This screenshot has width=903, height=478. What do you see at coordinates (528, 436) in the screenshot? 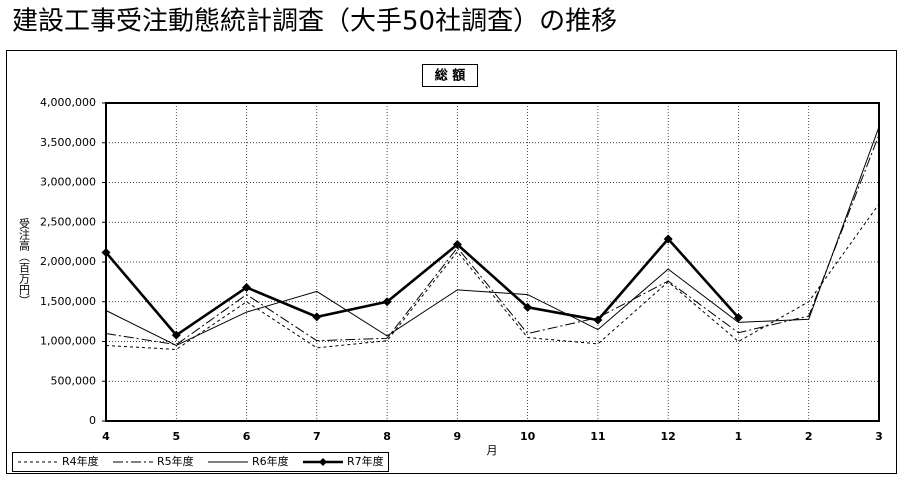
I see `x-tick-label: 10` at bounding box center [528, 436].